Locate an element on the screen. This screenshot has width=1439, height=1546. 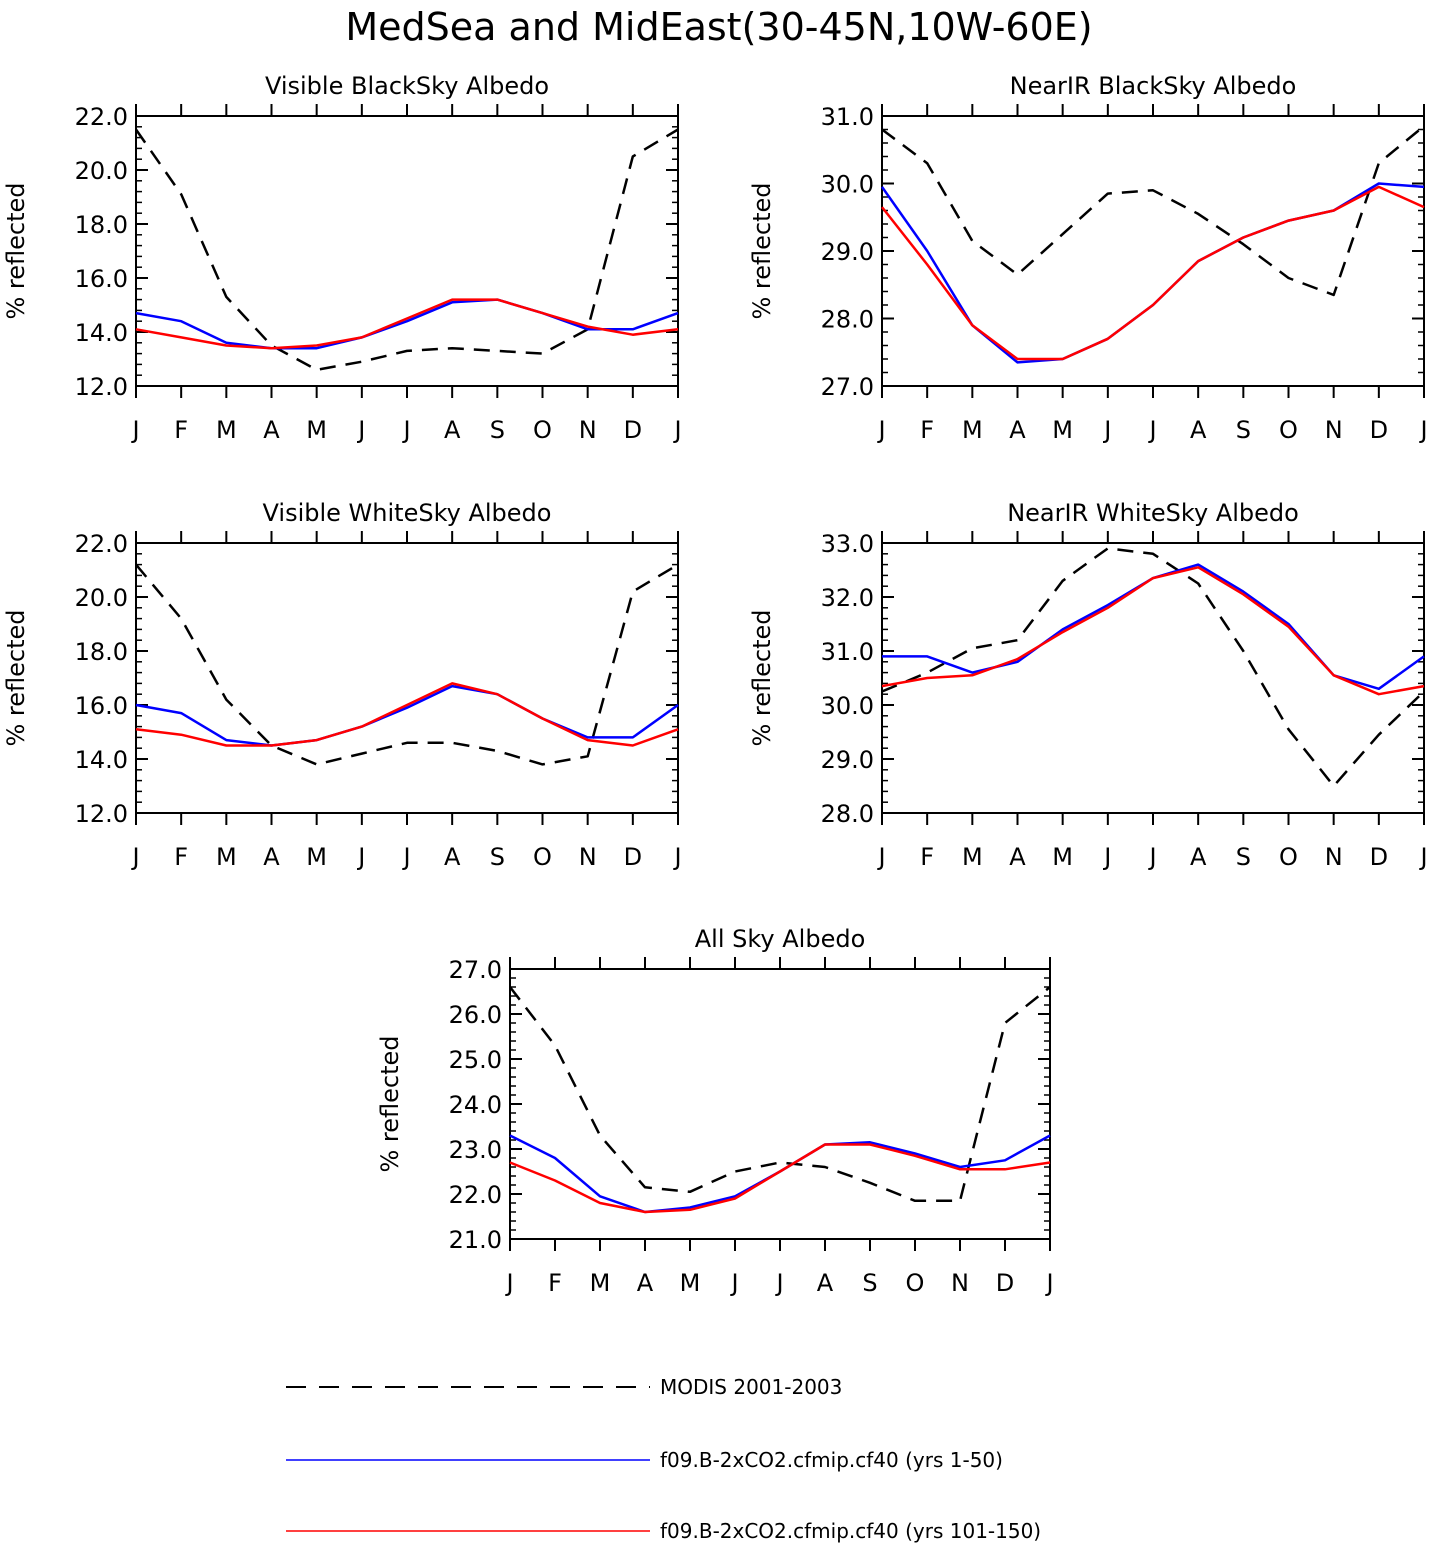
y-tick-label: 33.0 is located at coordinates (847, 544).